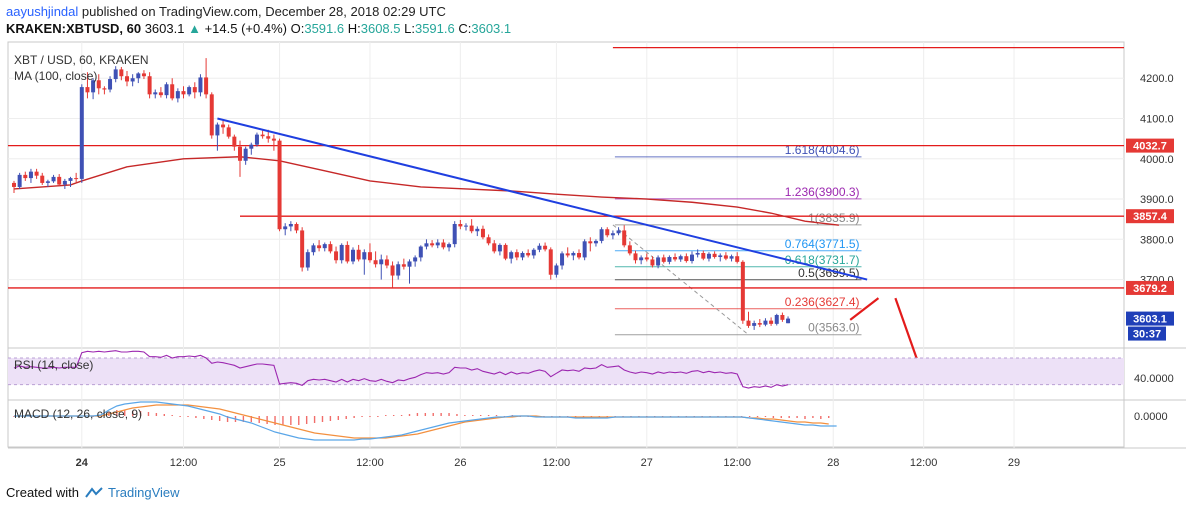  Describe the element at coordinates (434, 28) in the screenshot. I see `low-value: 3591.6` at that location.